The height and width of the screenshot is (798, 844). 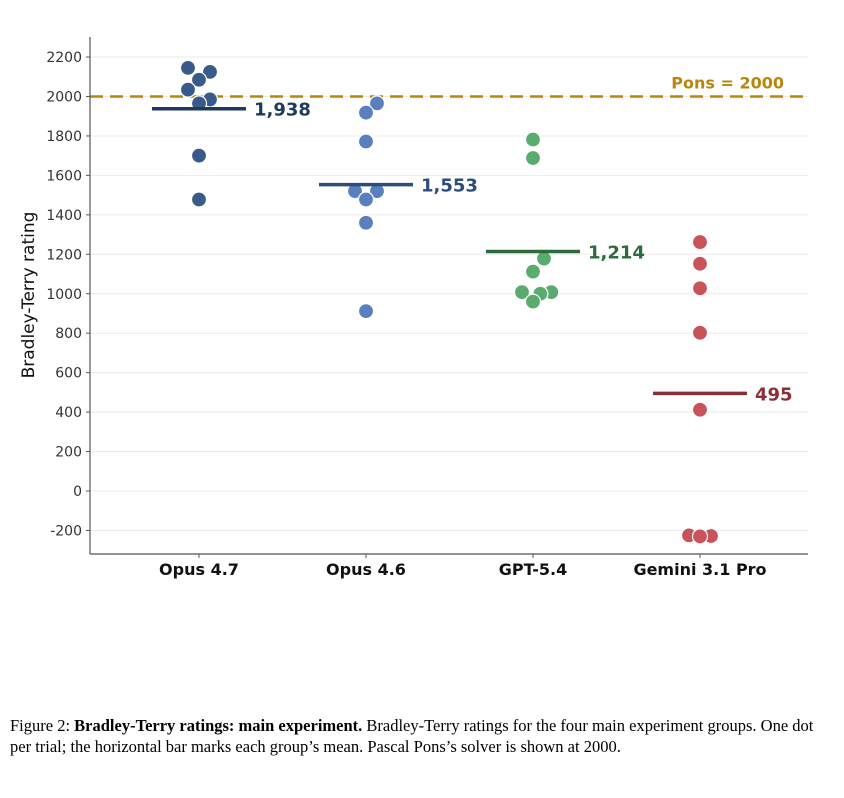 I want to click on caption-prefix: Figure 2:, so click(x=42, y=725).